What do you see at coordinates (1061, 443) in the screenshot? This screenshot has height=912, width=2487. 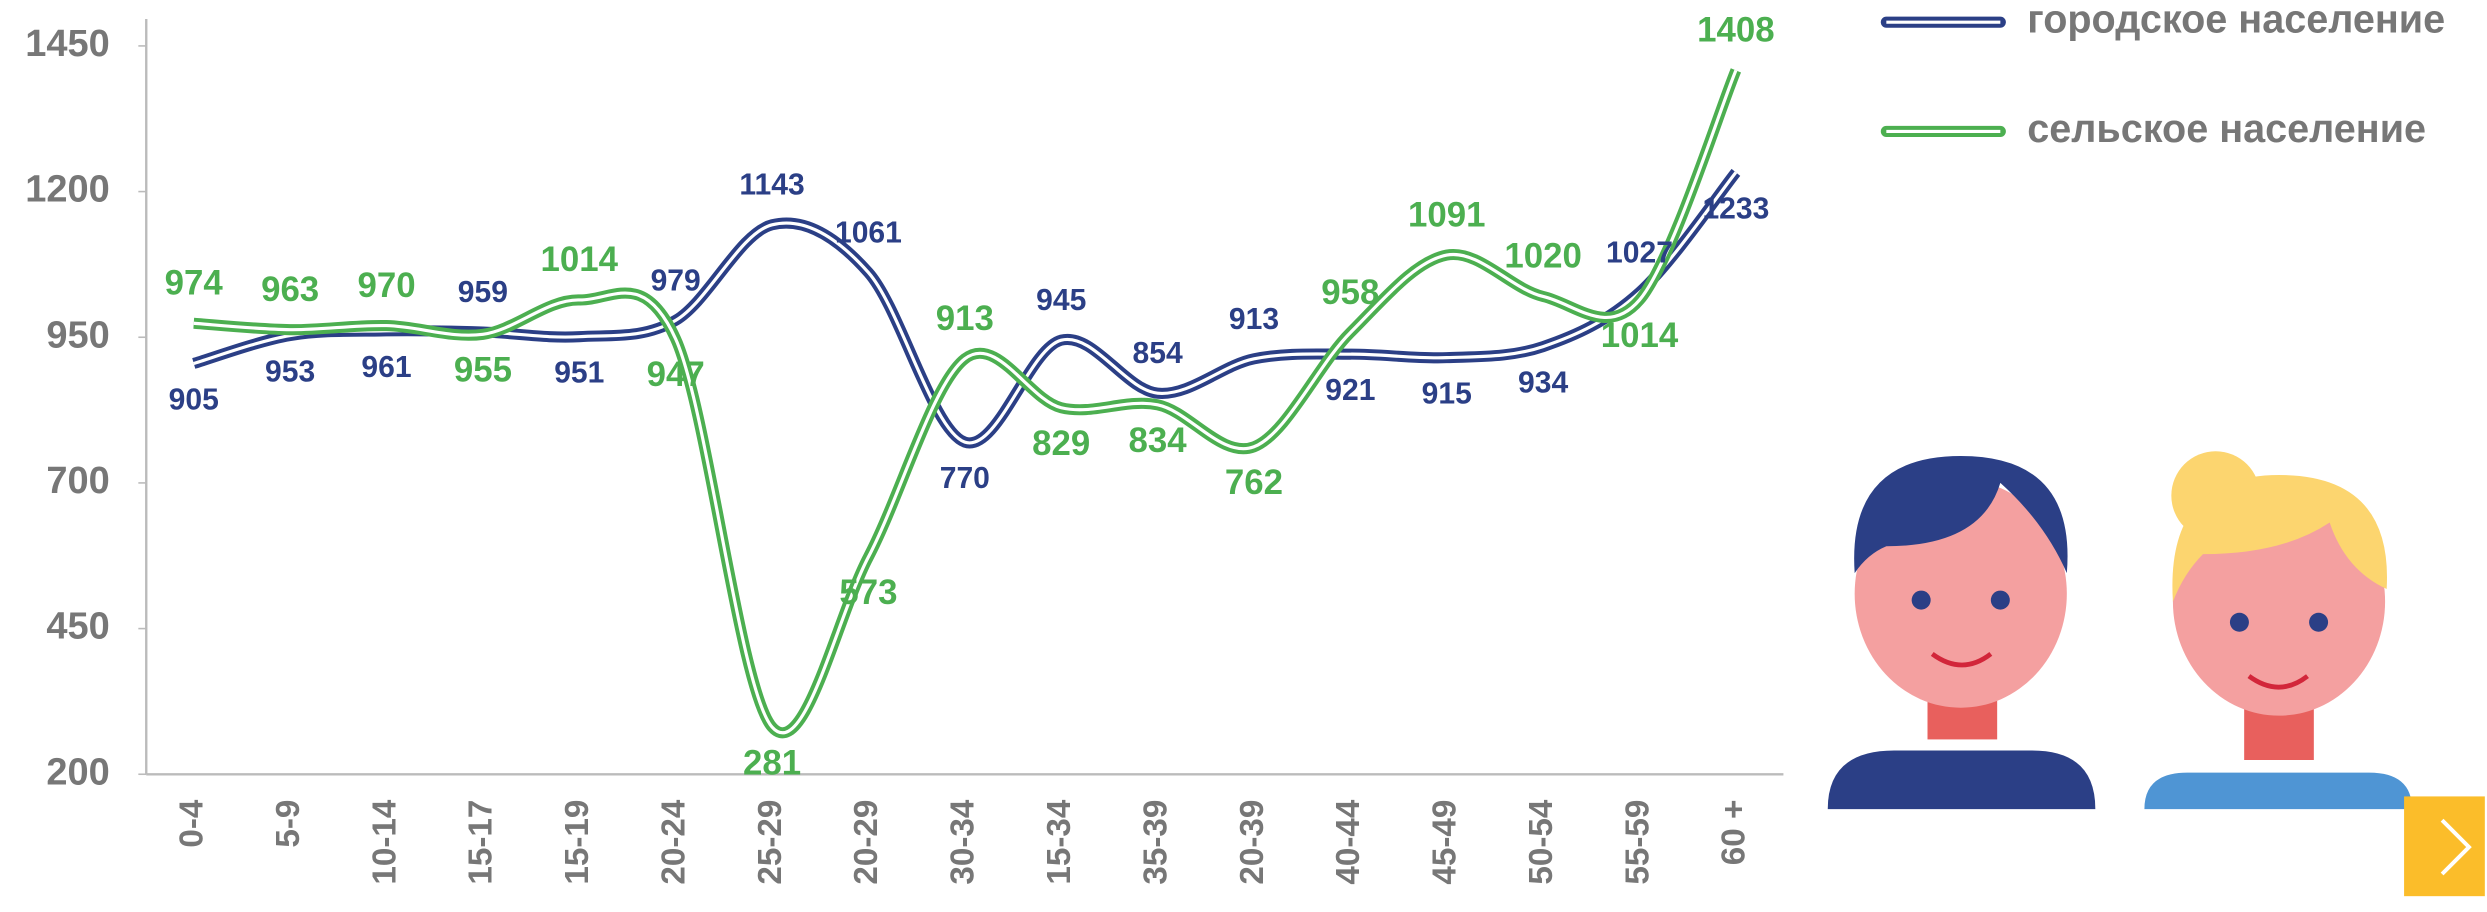 I see `data-label: 829` at bounding box center [1061, 443].